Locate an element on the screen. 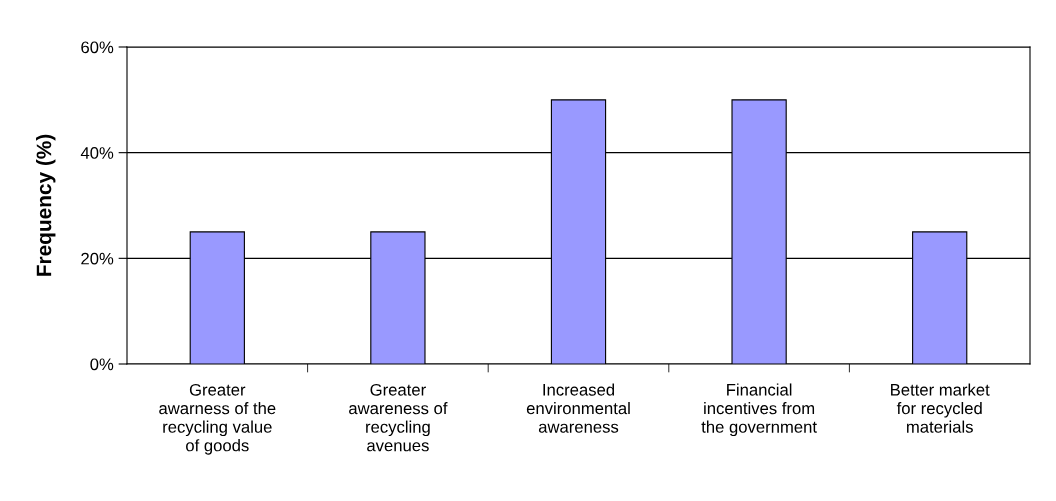 The width and height of the screenshot is (1056, 501). y-tick-label: 60% is located at coordinates (97, 47).